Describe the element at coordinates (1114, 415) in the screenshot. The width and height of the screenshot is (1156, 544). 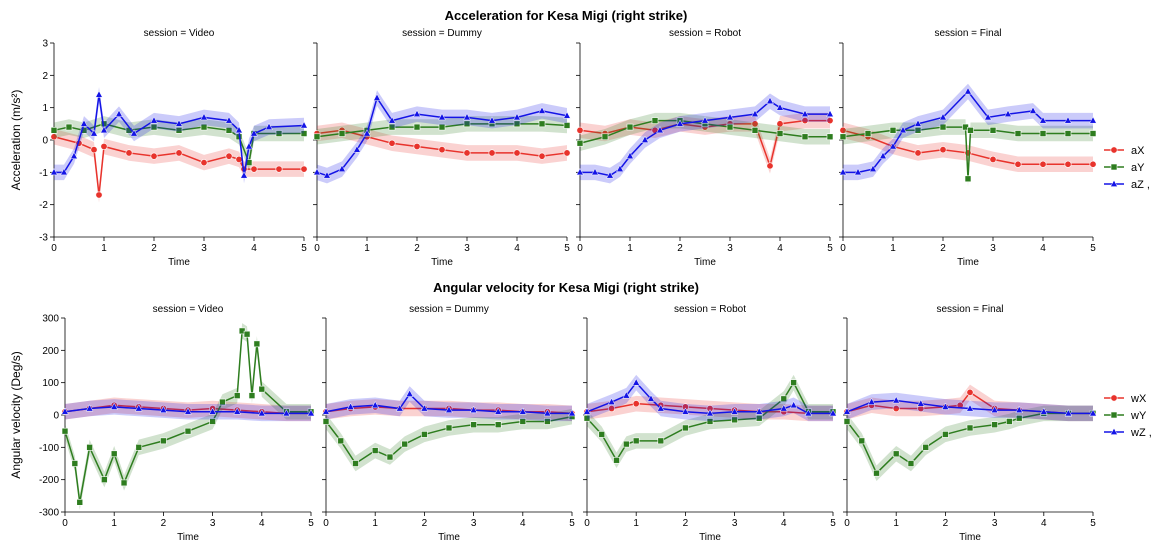
I see `legend-marker-wY` at that location.